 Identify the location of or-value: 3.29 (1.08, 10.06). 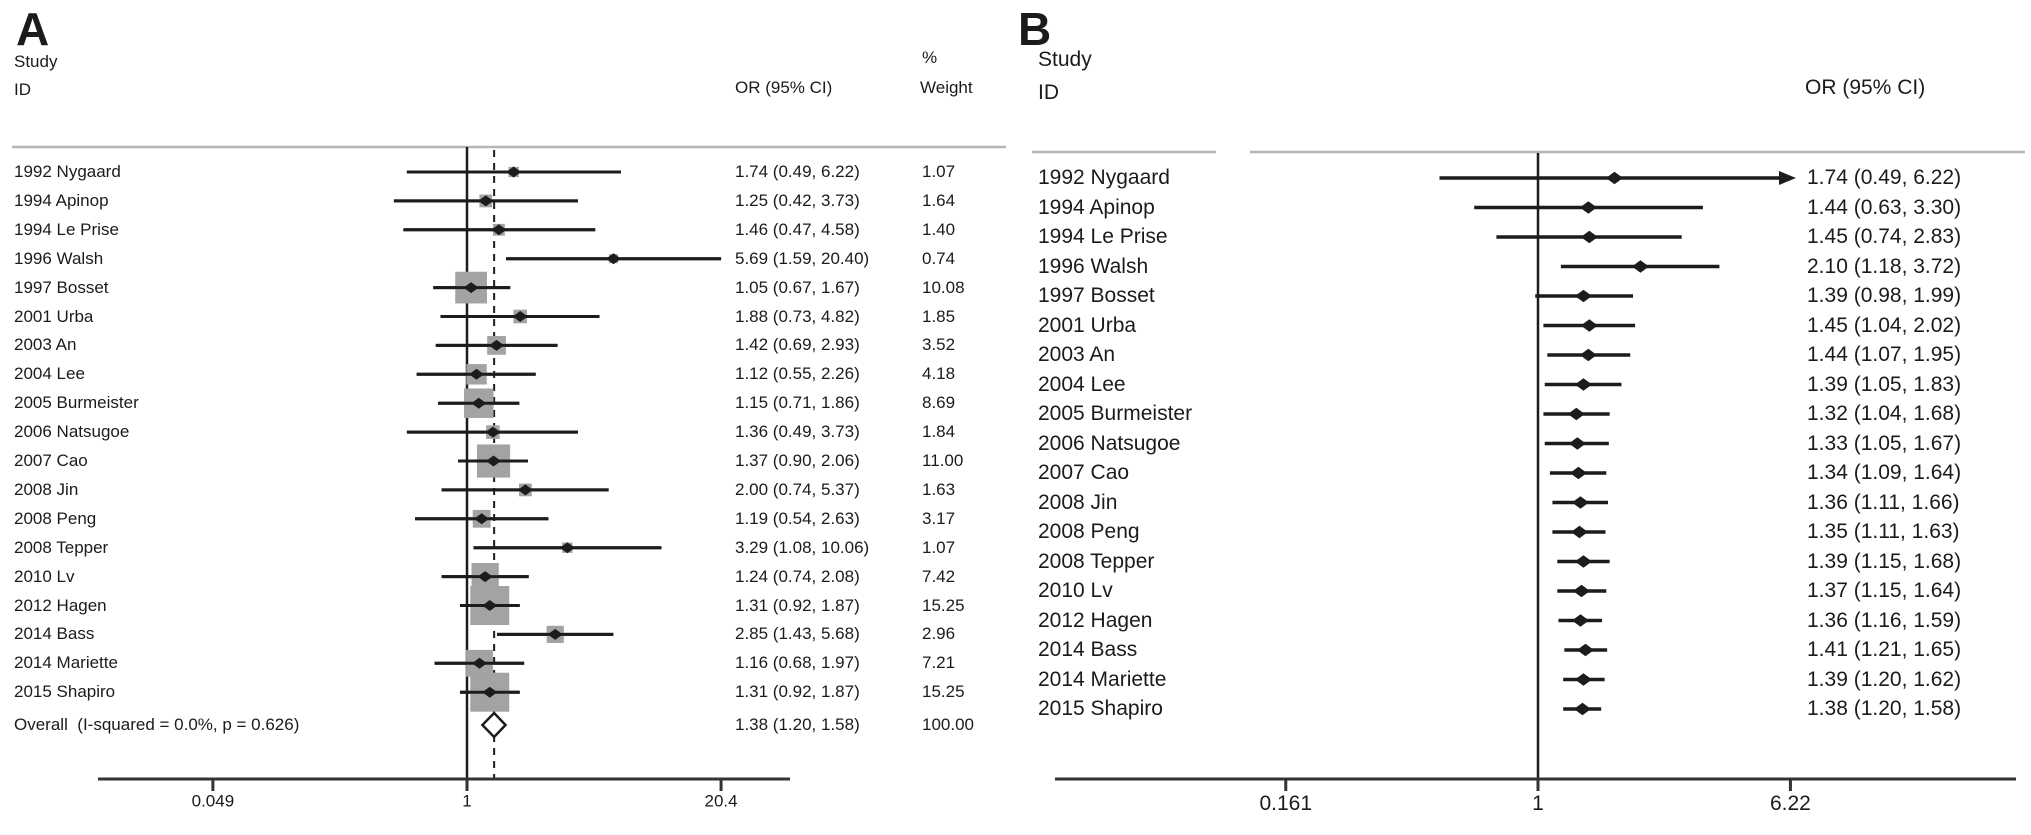
(802, 547).